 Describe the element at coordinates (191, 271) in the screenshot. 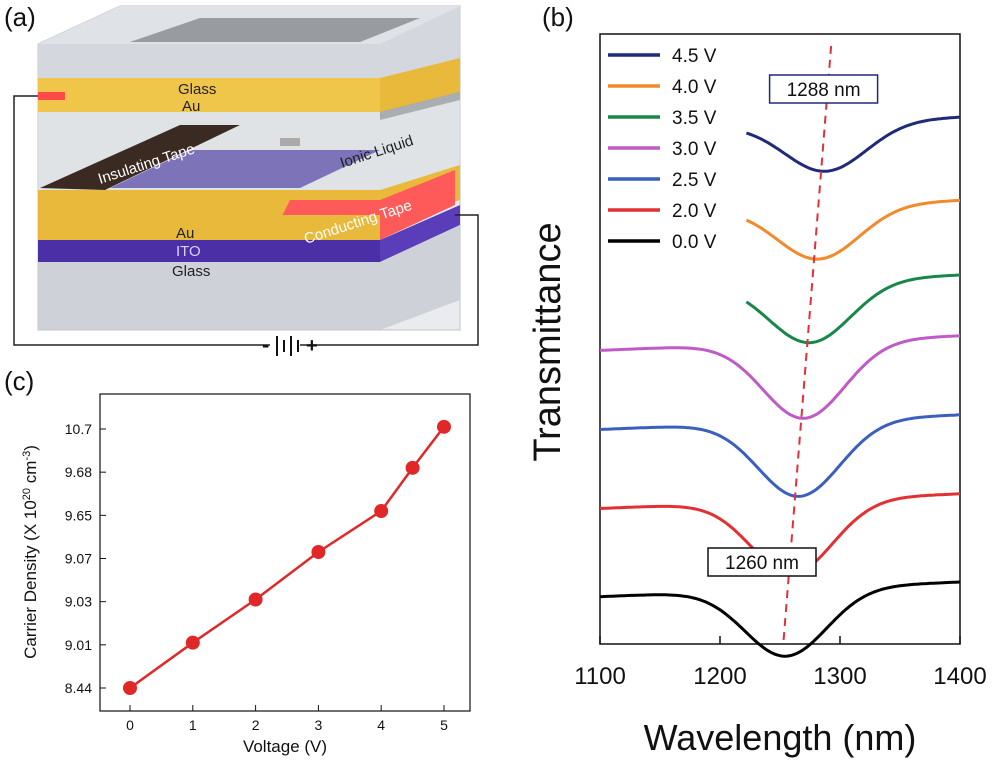

I see `label-bottom-glass: Glass` at that location.